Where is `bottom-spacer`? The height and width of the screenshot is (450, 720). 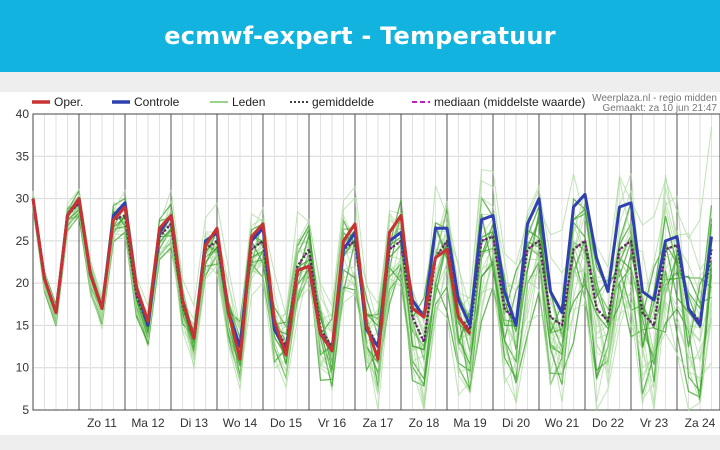 bottom-spacer is located at coordinates (360, 442).